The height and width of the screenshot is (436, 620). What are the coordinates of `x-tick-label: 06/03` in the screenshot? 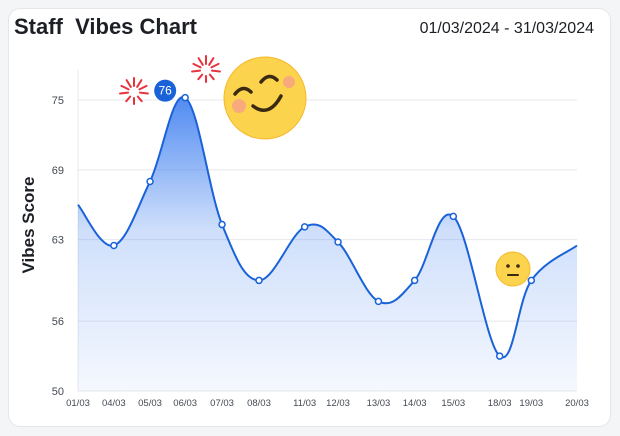 It's located at (185, 403).